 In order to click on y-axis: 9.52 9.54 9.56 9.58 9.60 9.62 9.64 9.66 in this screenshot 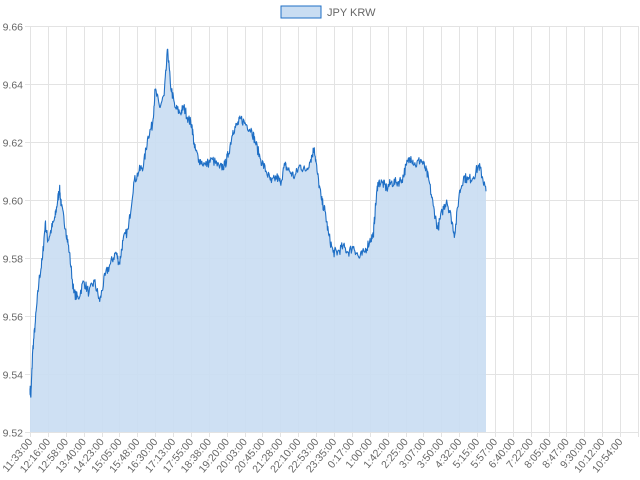, I will do `click(13, 231)`.